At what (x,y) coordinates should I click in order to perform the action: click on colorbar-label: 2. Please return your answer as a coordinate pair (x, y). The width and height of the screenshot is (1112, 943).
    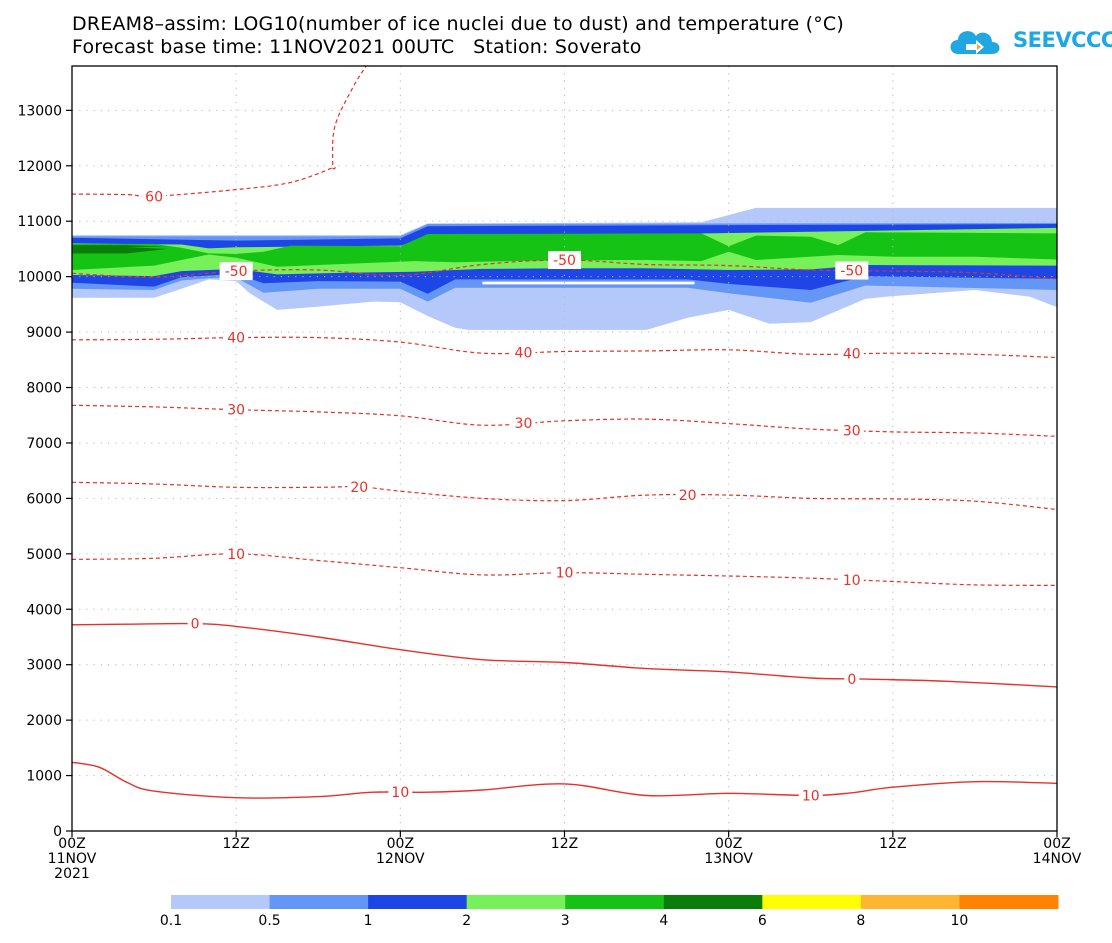
    Looking at the image, I should click on (466, 921).